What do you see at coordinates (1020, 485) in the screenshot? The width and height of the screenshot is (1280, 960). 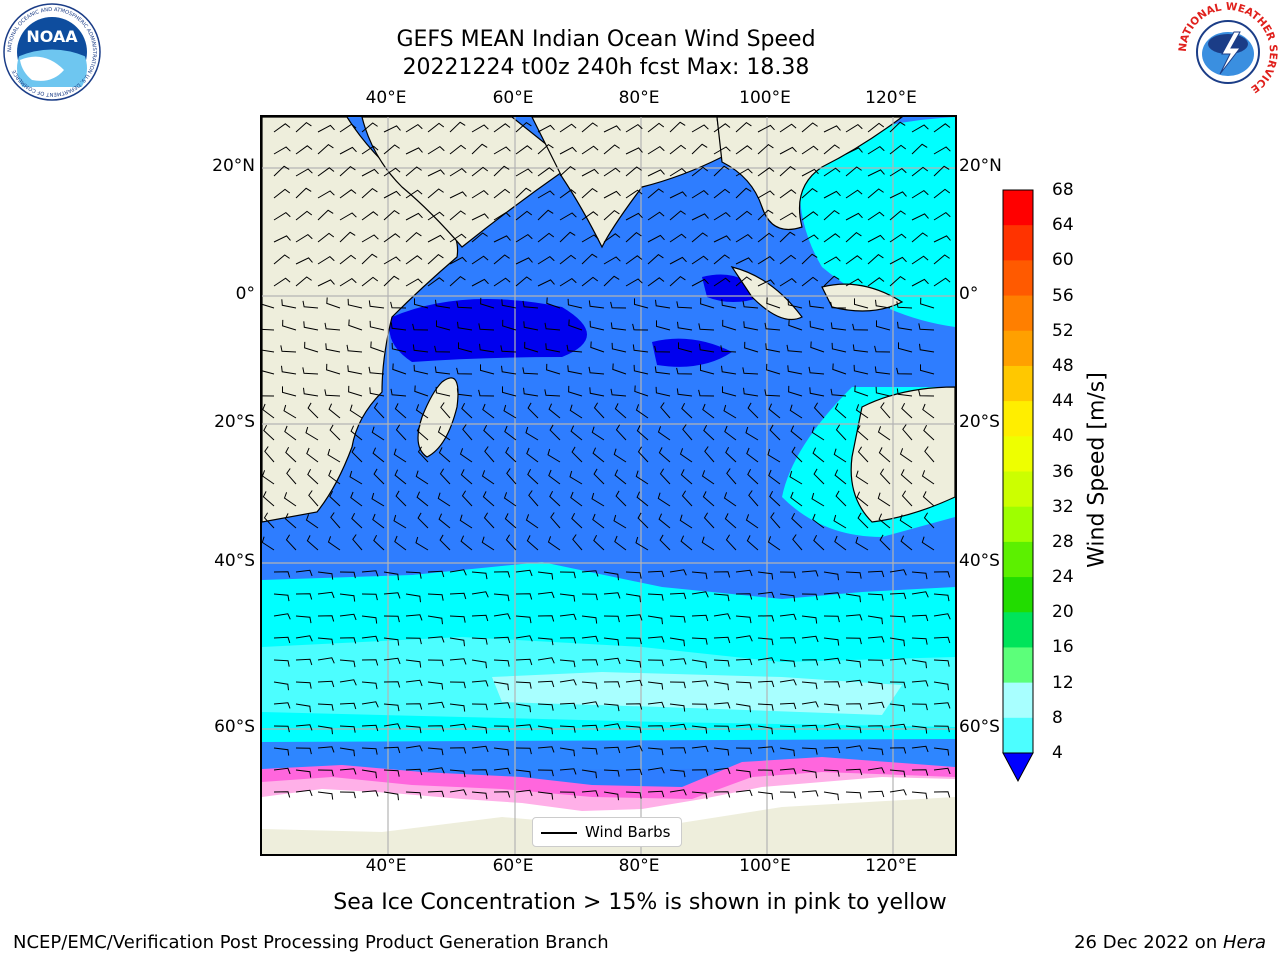 I see `colorbar` at bounding box center [1020, 485].